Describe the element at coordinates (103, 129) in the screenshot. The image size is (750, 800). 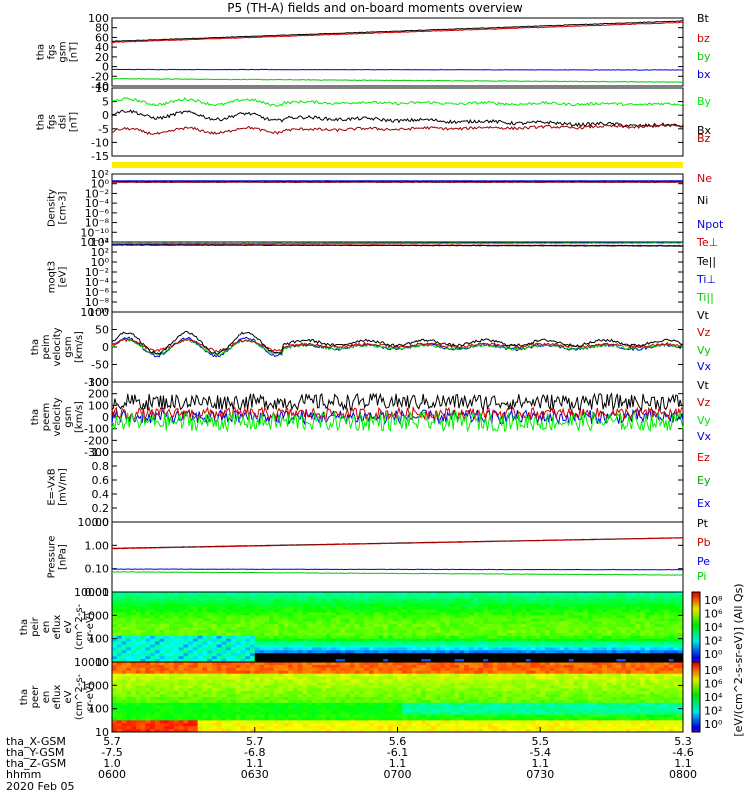
I see `y-tick-label: -5` at that location.